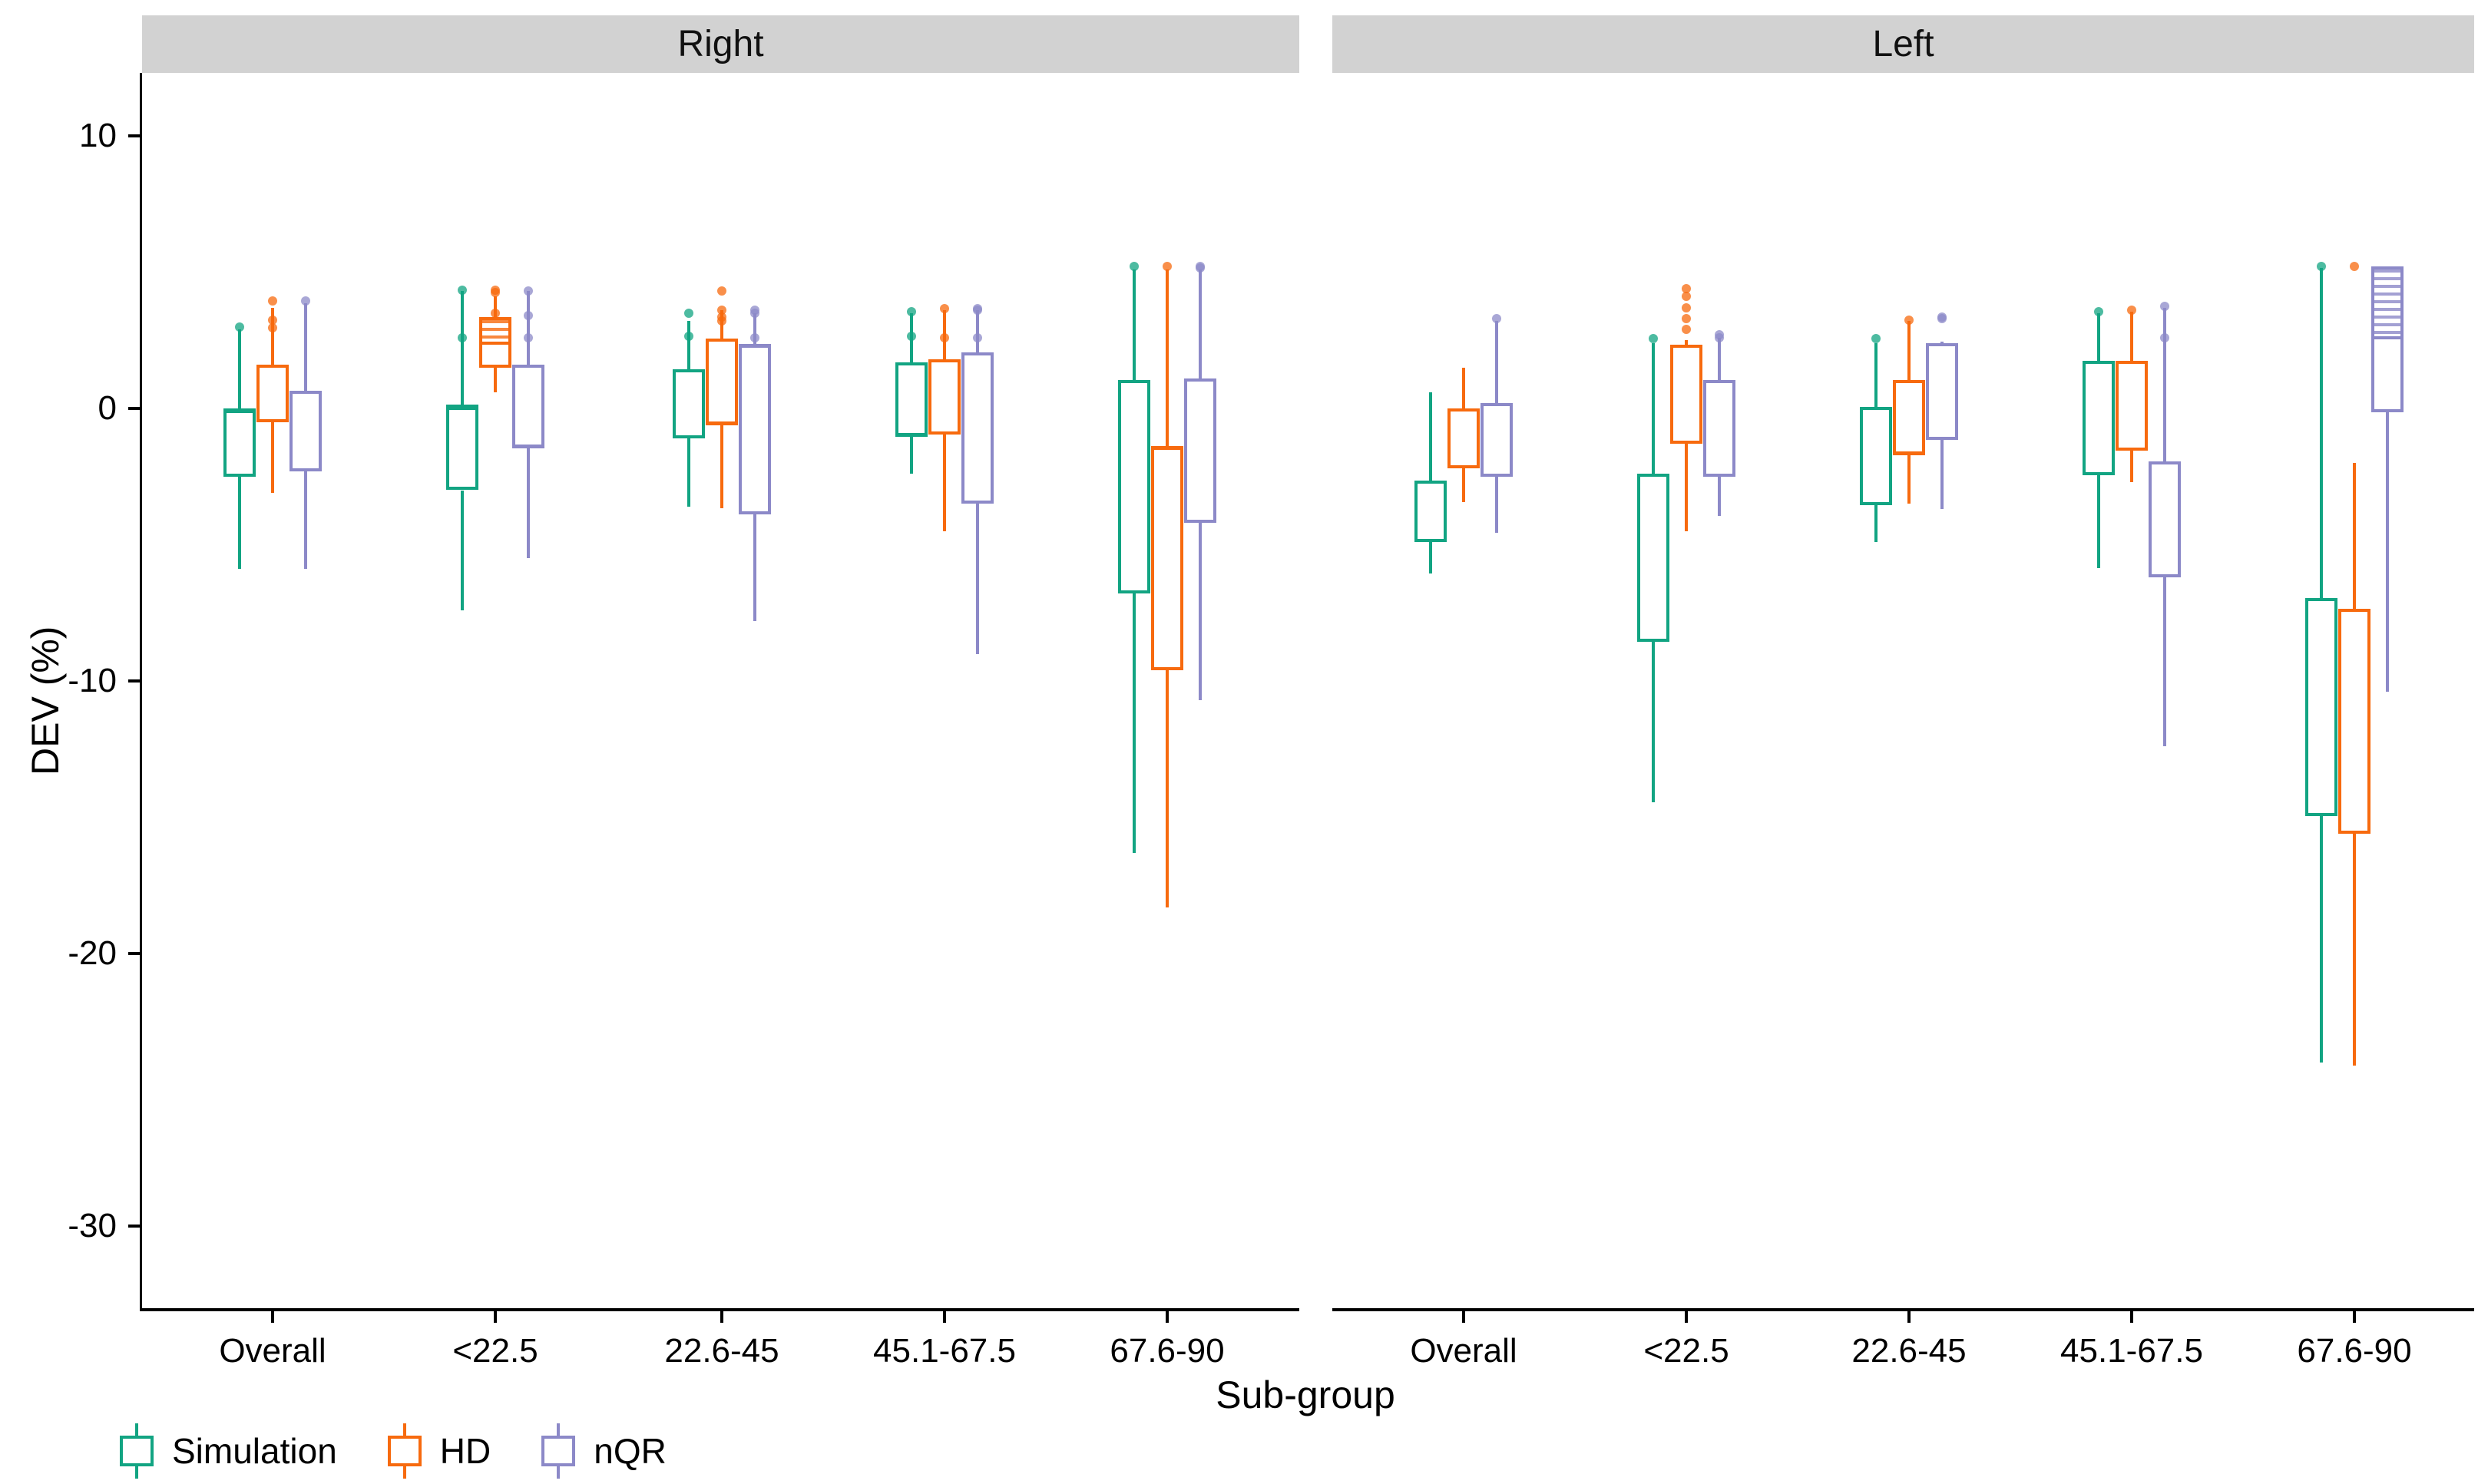 This screenshot has height=1484, width=2478. Describe the element at coordinates (721, 1351) in the screenshot. I see `x-tick-label: 22.6-45` at that location.